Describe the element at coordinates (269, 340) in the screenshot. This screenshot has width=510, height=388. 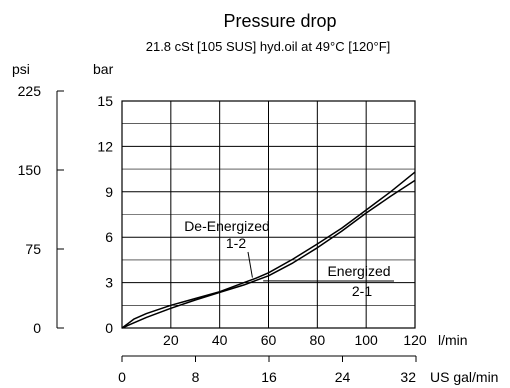
I see `x-tick-label: 60` at that location.